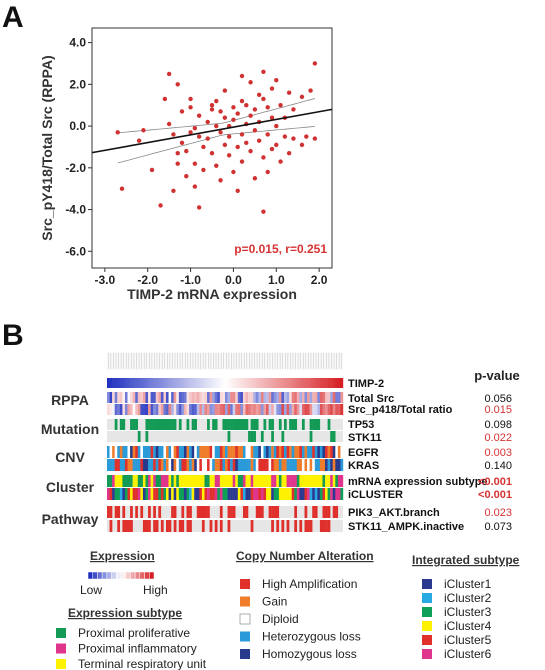 The image size is (545, 670). I want to click on sample-id-strip, so click(225, 361).